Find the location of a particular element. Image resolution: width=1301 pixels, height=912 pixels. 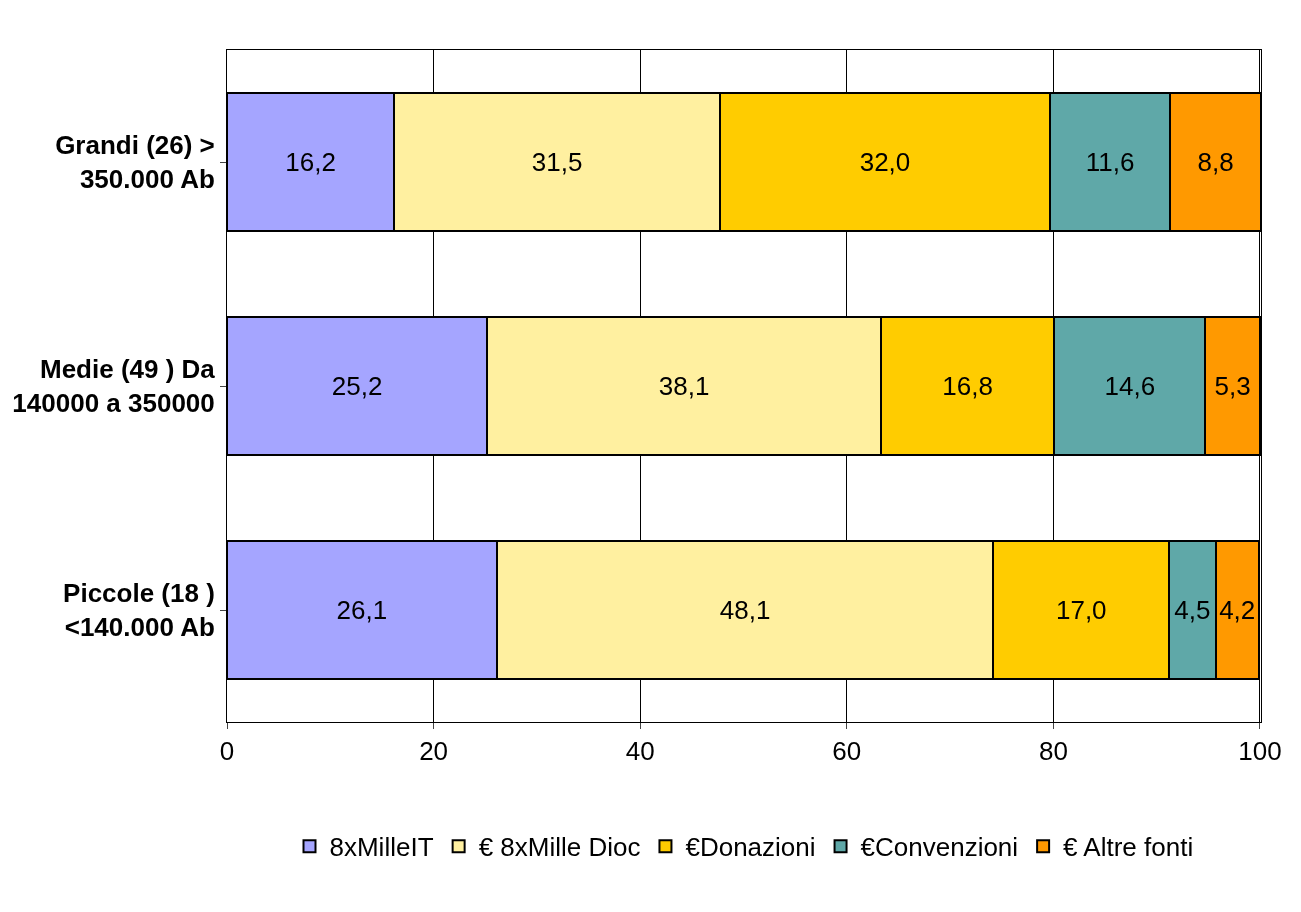

data-label: 16,8 is located at coordinates (967, 386).